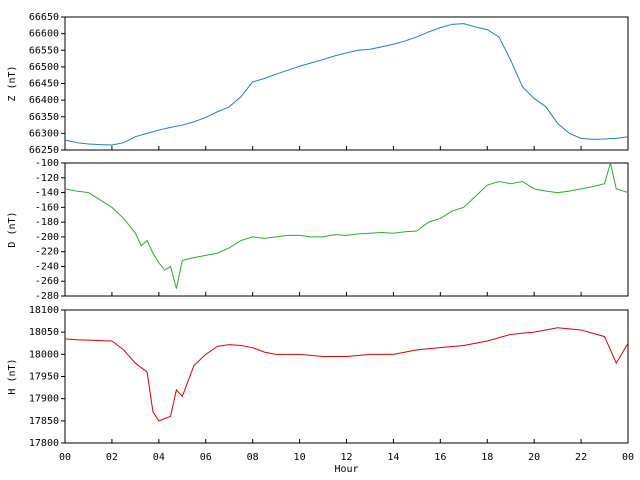 This screenshot has width=640, height=480. Describe the element at coordinates (47, 266) in the screenshot. I see `y-tick-label: -240` at that location.